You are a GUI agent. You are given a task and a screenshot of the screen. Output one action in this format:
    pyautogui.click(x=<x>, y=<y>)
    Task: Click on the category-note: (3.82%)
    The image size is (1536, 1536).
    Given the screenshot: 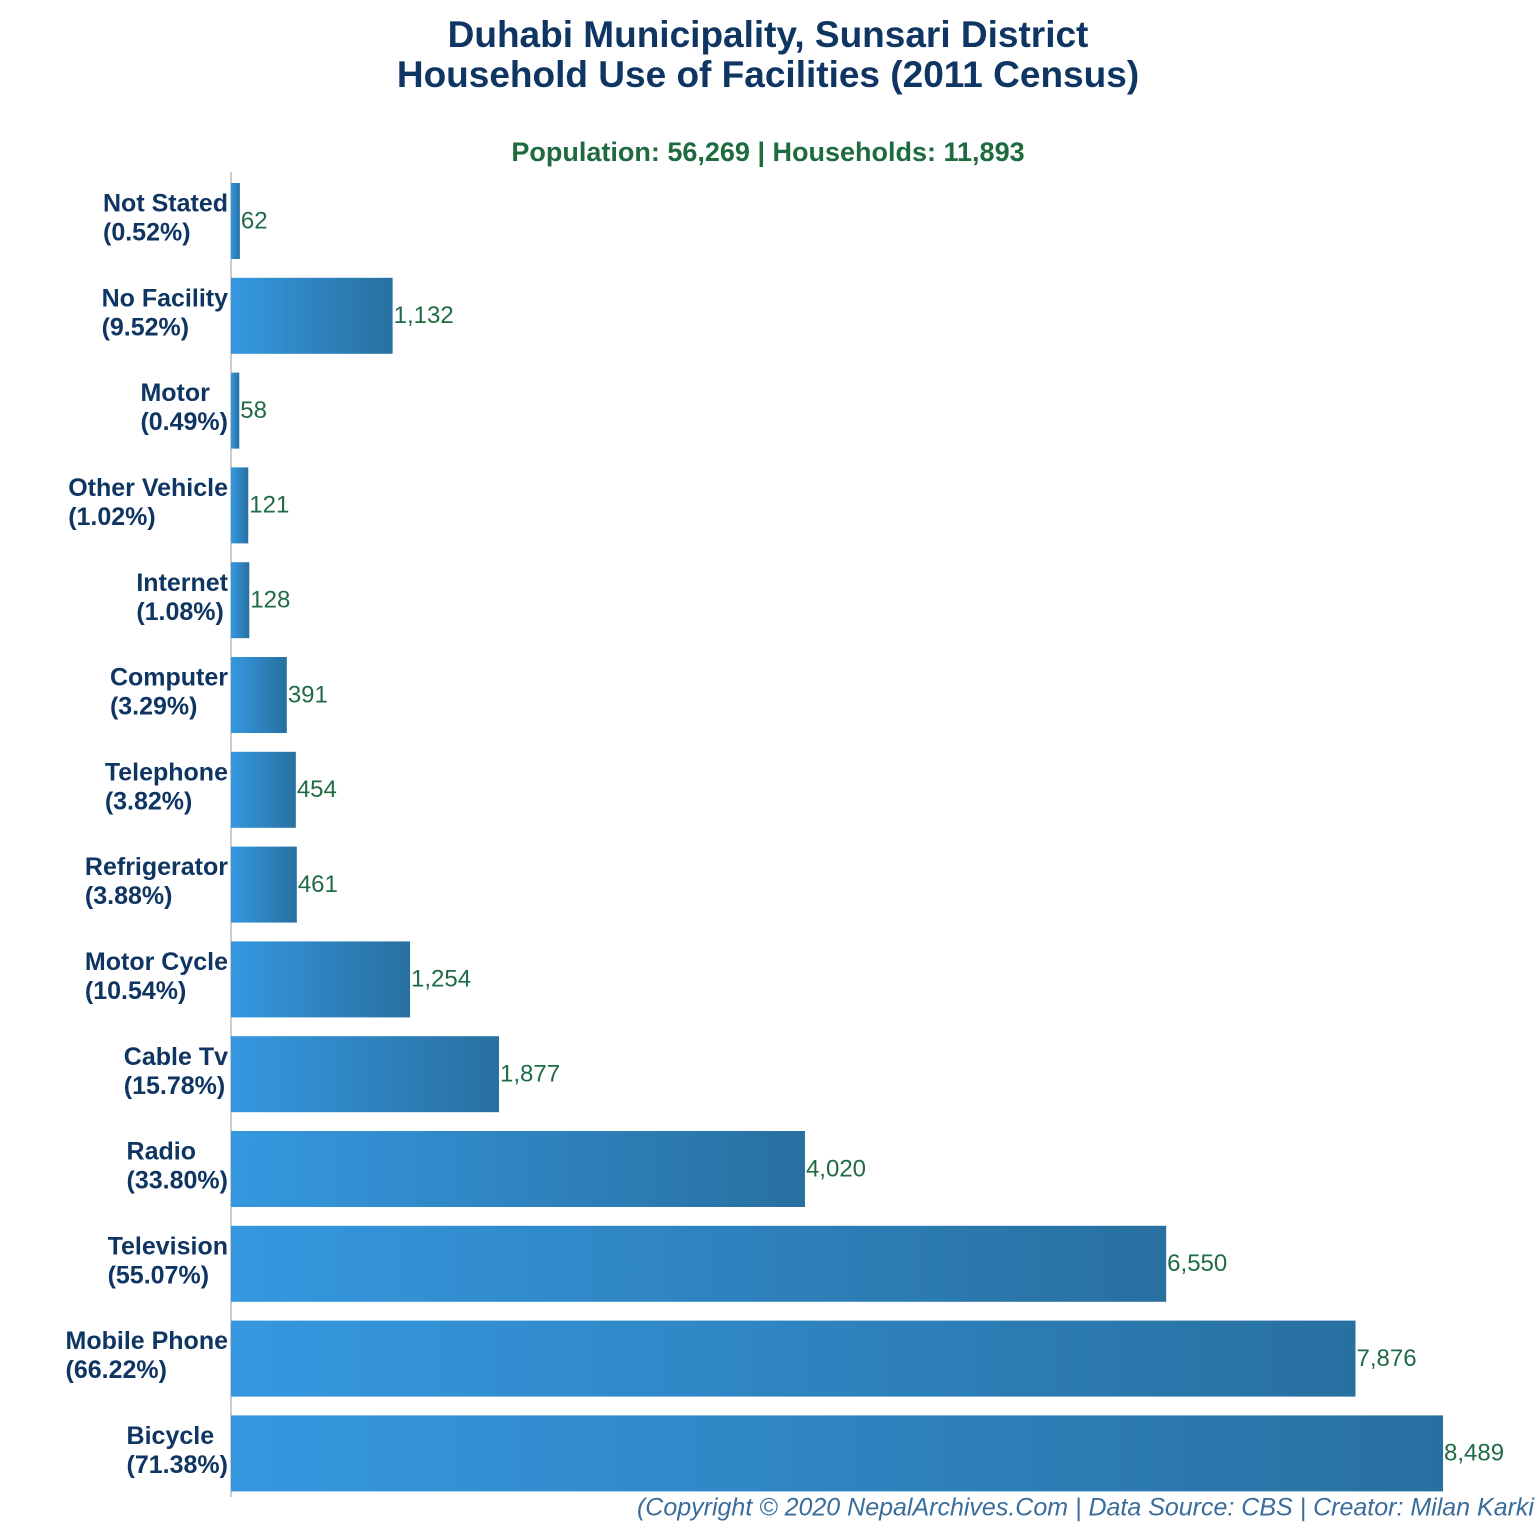 What is the action you would take?
    pyautogui.click(x=149, y=801)
    